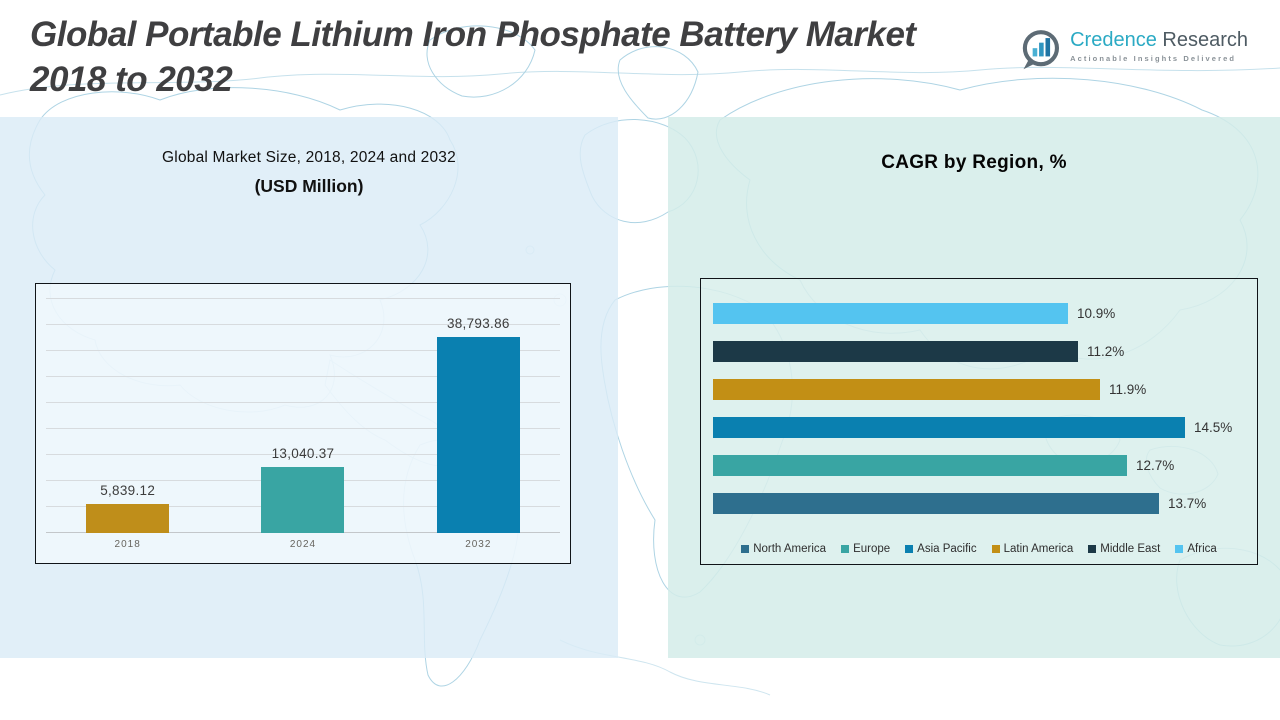  I want to click on bar-area: 5,839.12 13,040.37 38,793.86, so click(303, 411).